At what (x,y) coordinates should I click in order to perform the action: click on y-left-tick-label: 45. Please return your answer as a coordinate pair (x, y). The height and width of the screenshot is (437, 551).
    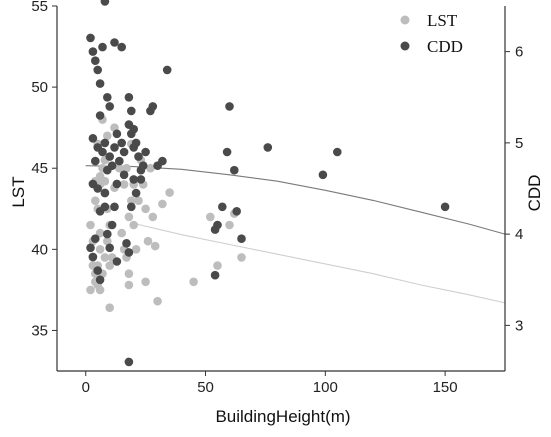
    Looking at the image, I should click on (39, 168).